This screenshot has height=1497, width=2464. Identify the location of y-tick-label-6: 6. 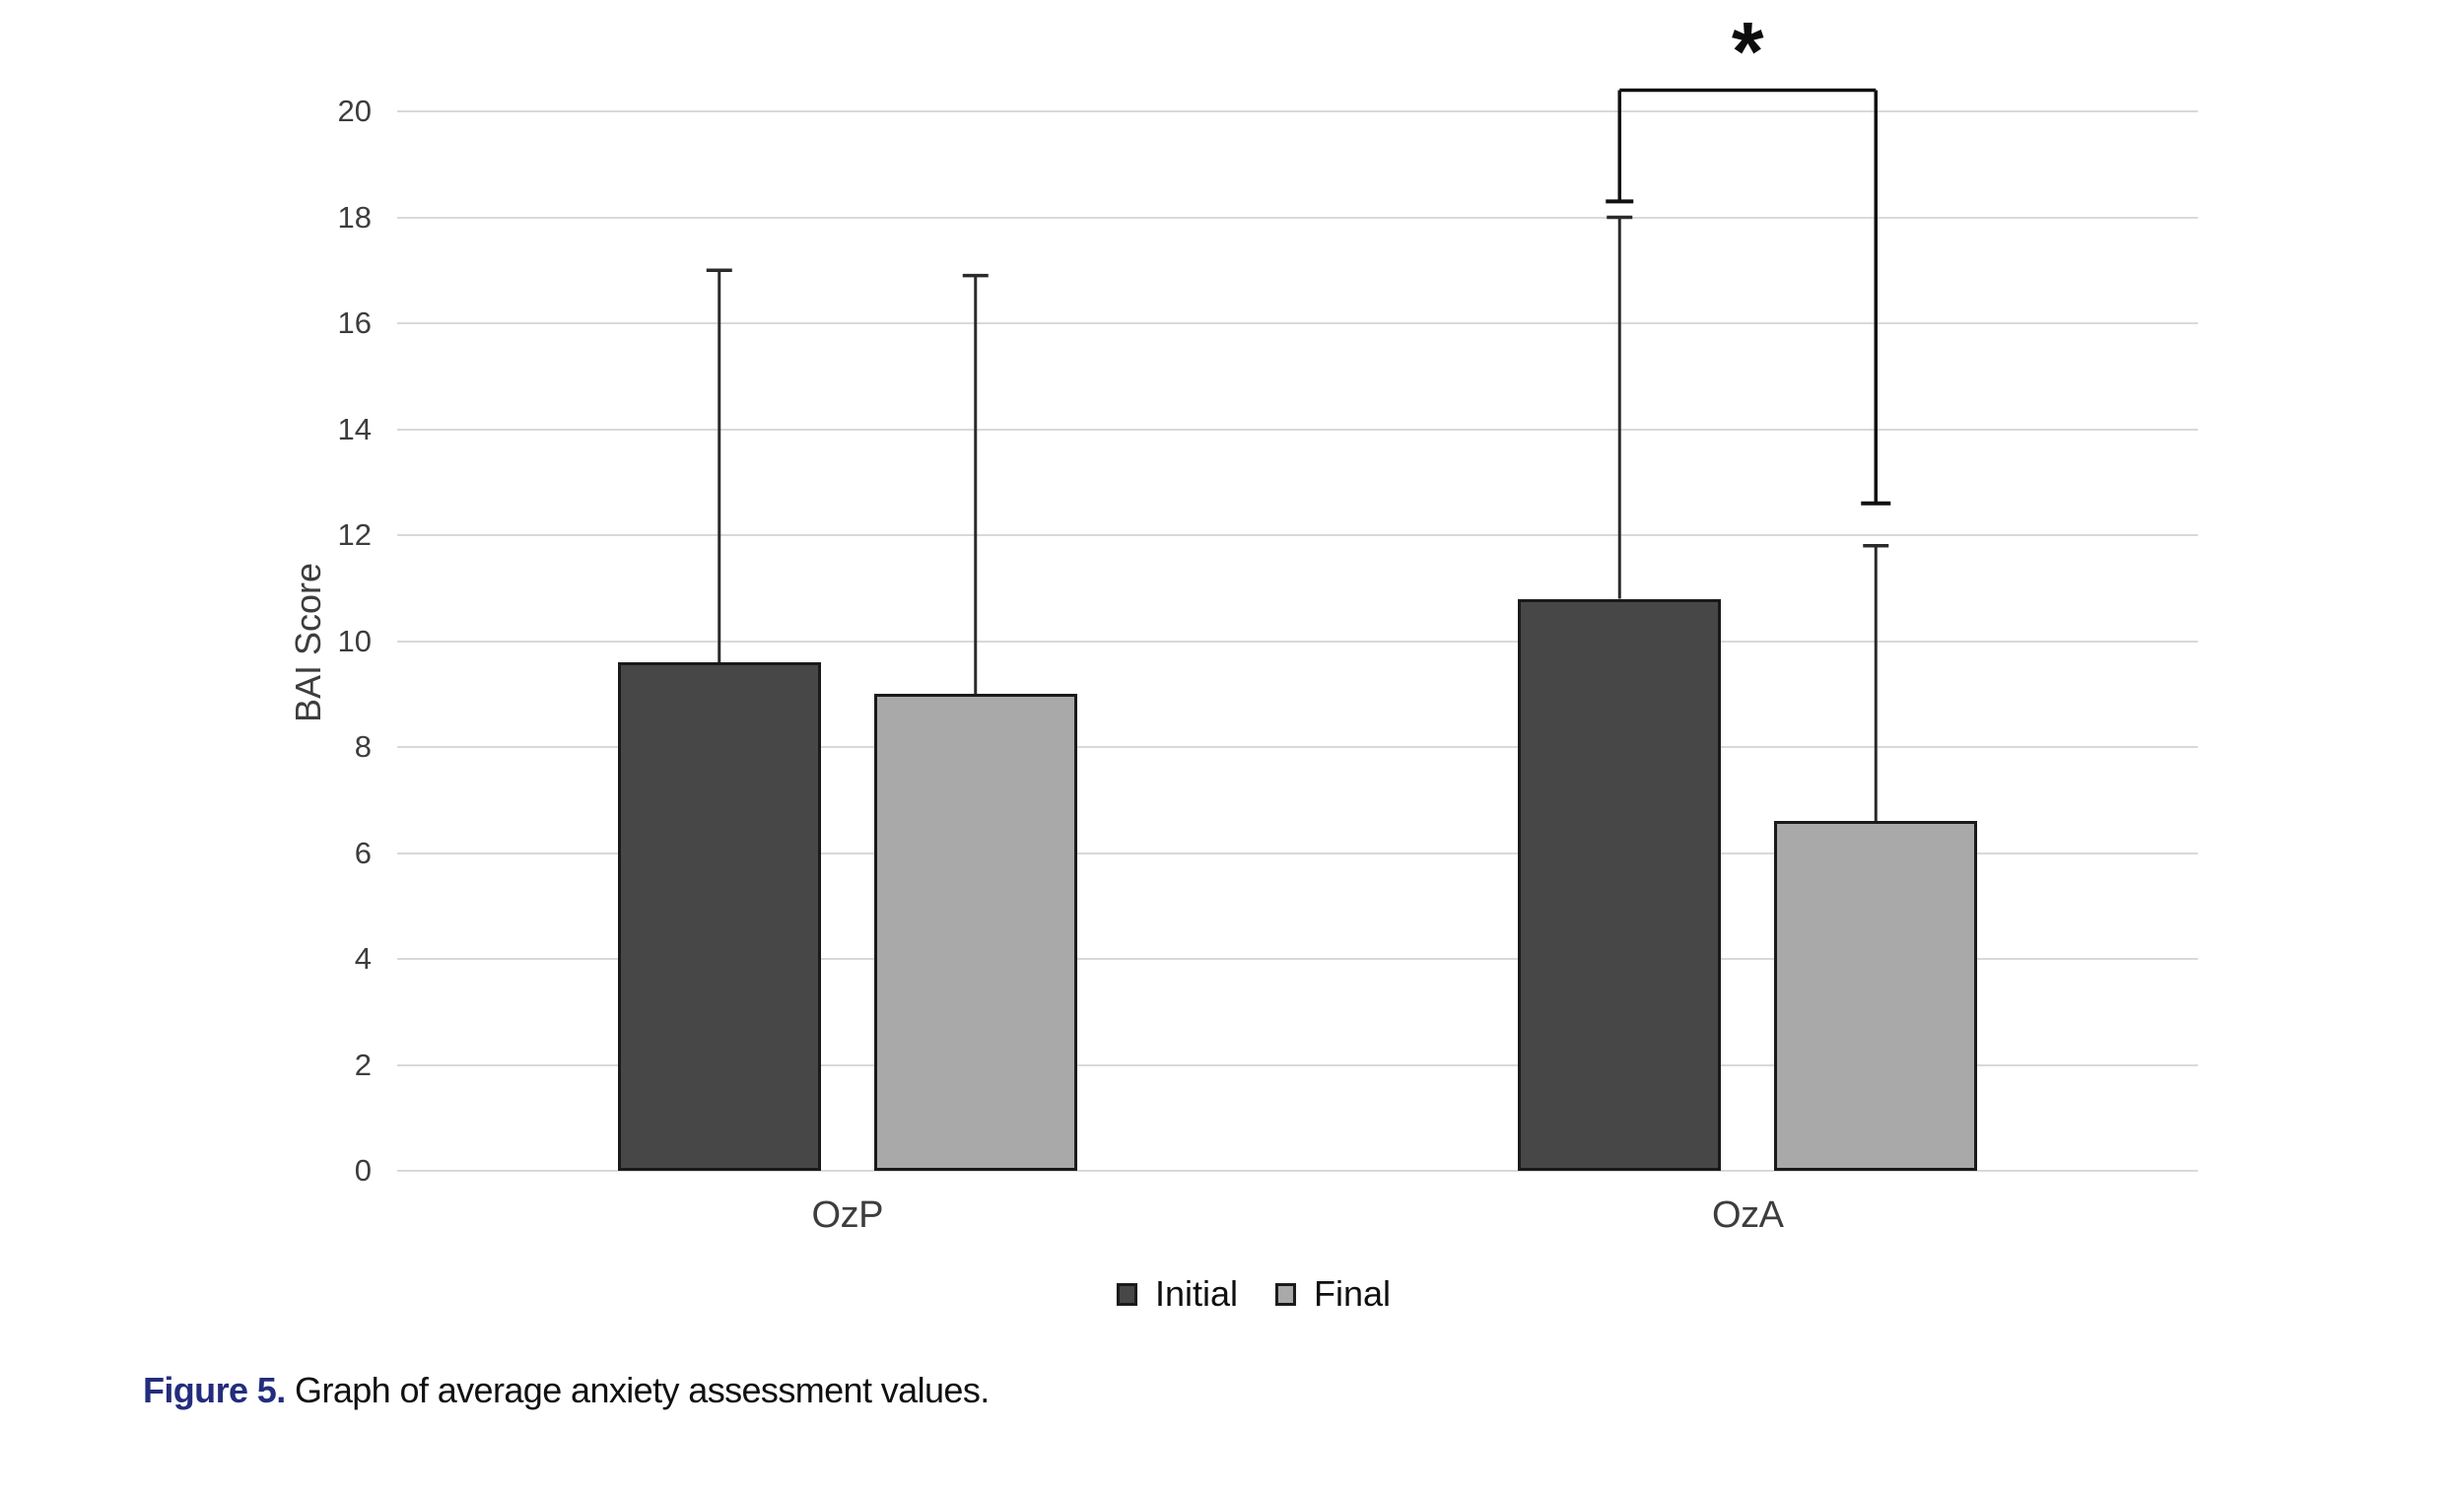
(363, 852).